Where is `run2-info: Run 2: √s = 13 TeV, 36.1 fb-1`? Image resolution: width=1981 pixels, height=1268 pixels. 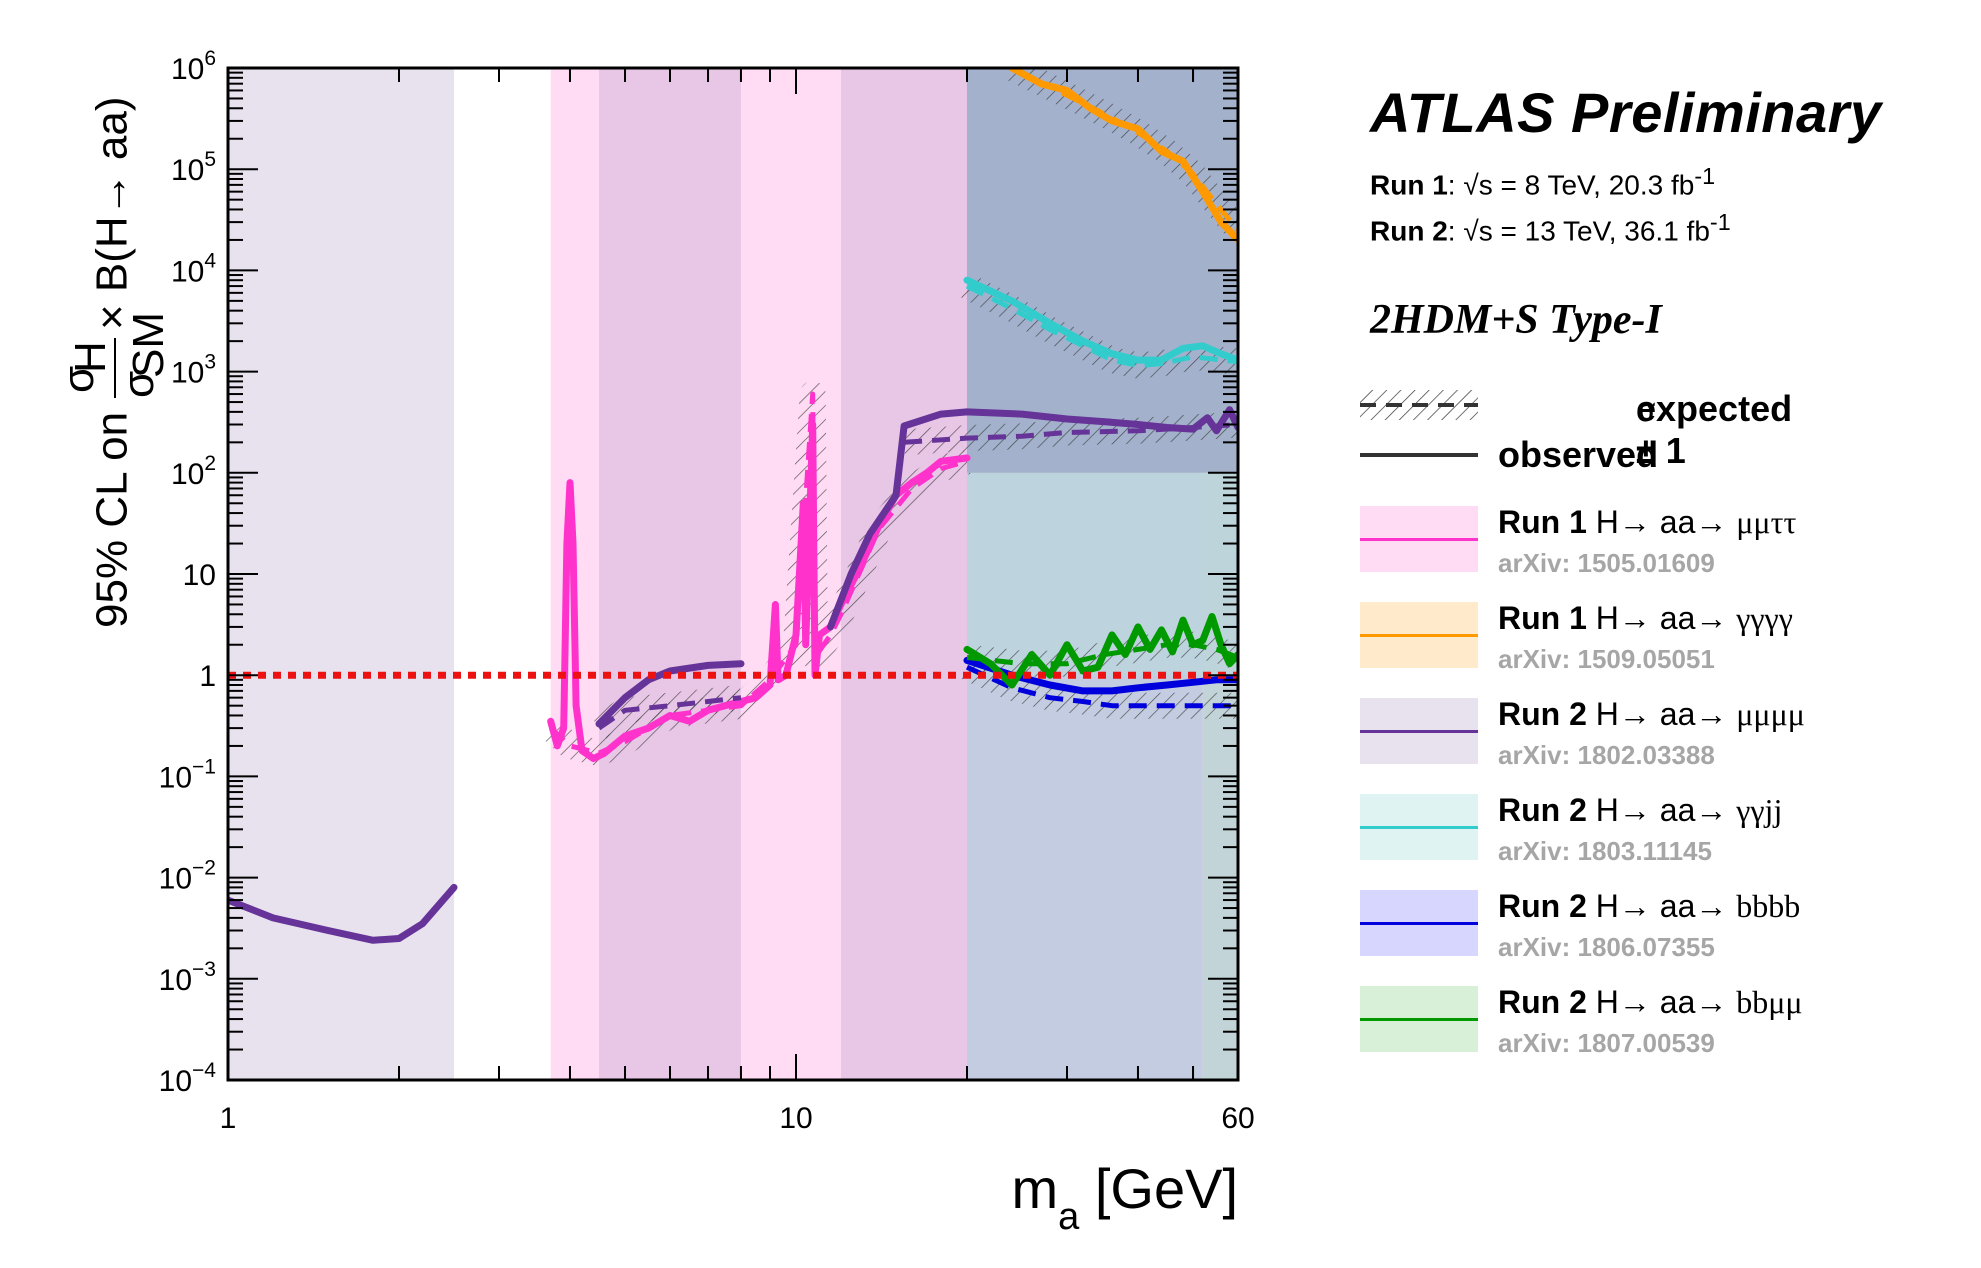
run2-info: Run 2: √s = 13 TeV, 36.1 fb-1 is located at coordinates (1550, 228).